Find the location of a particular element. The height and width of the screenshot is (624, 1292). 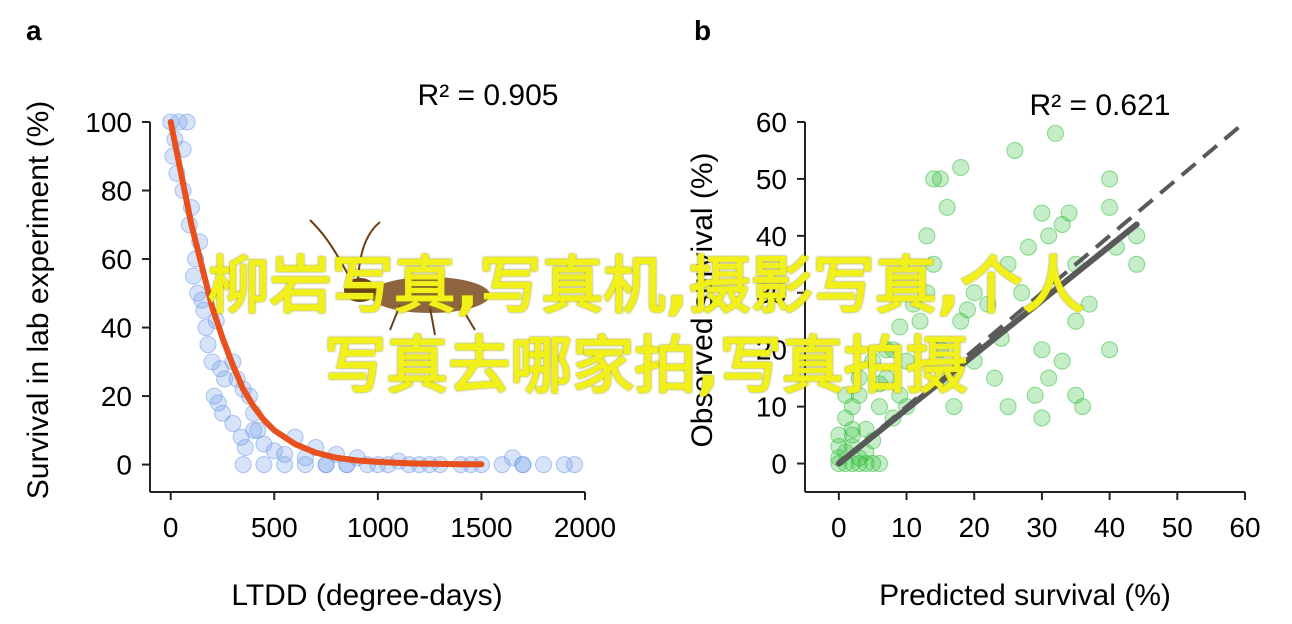

panel-a-x-tick-label: 500 is located at coordinates (274, 527).